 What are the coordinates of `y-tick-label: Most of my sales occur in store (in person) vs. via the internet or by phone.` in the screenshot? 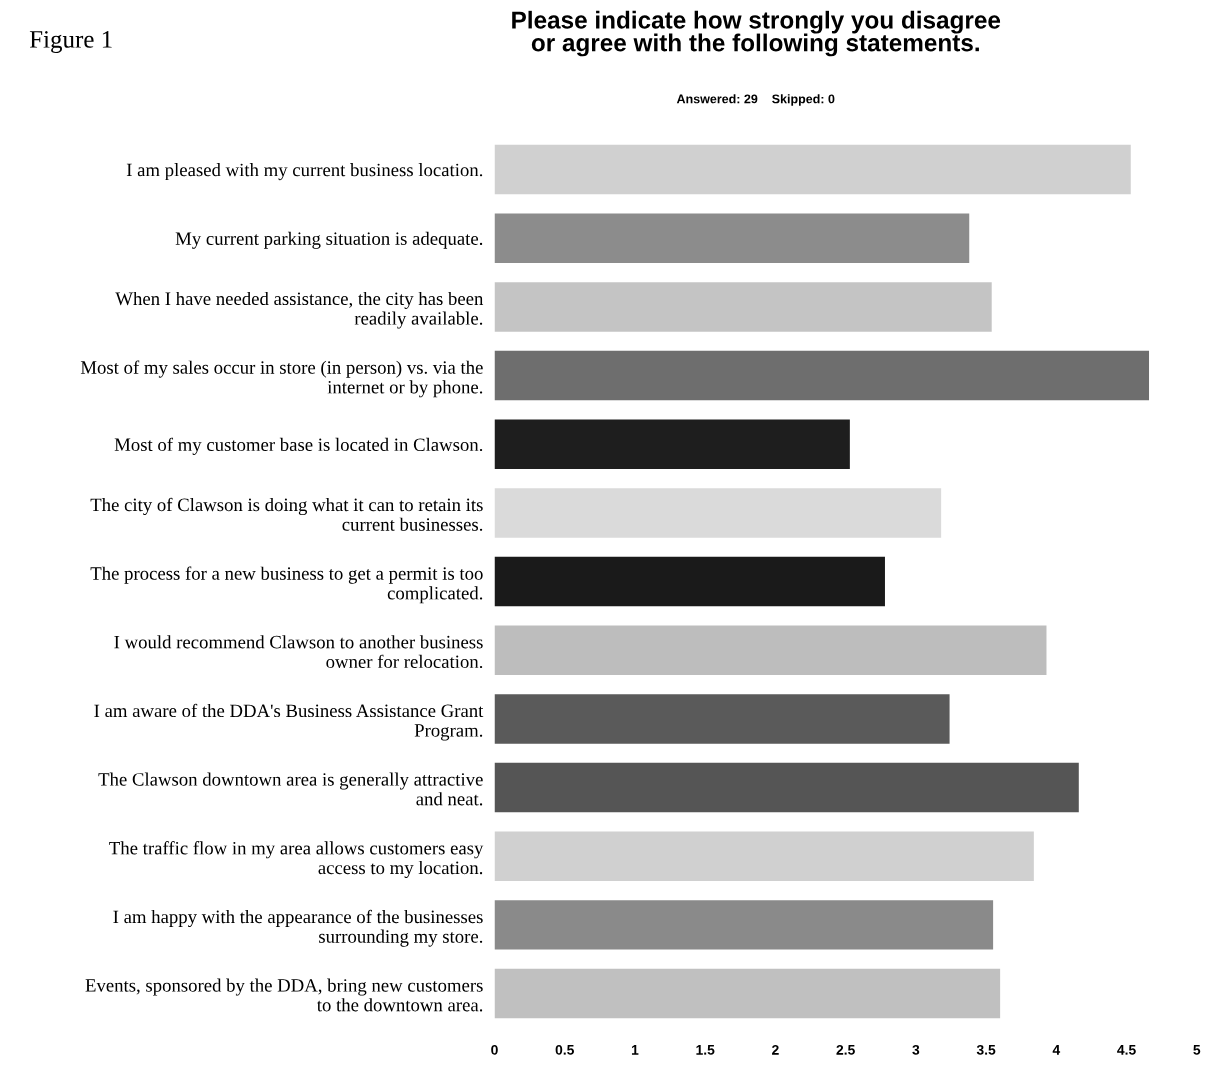 It's located at (281, 379).